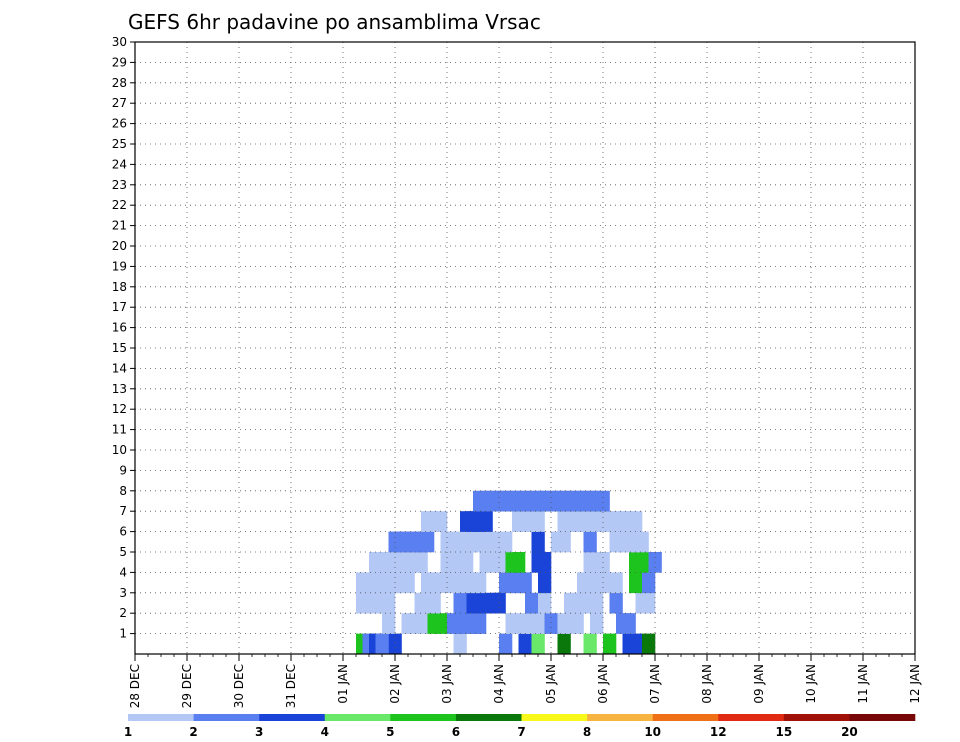 The height and width of the screenshot is (742, 960). What do you see at coordinates (123, 613) in the screenshot?
I see `y-tick-label: 2` at bounding box center [123, 613].